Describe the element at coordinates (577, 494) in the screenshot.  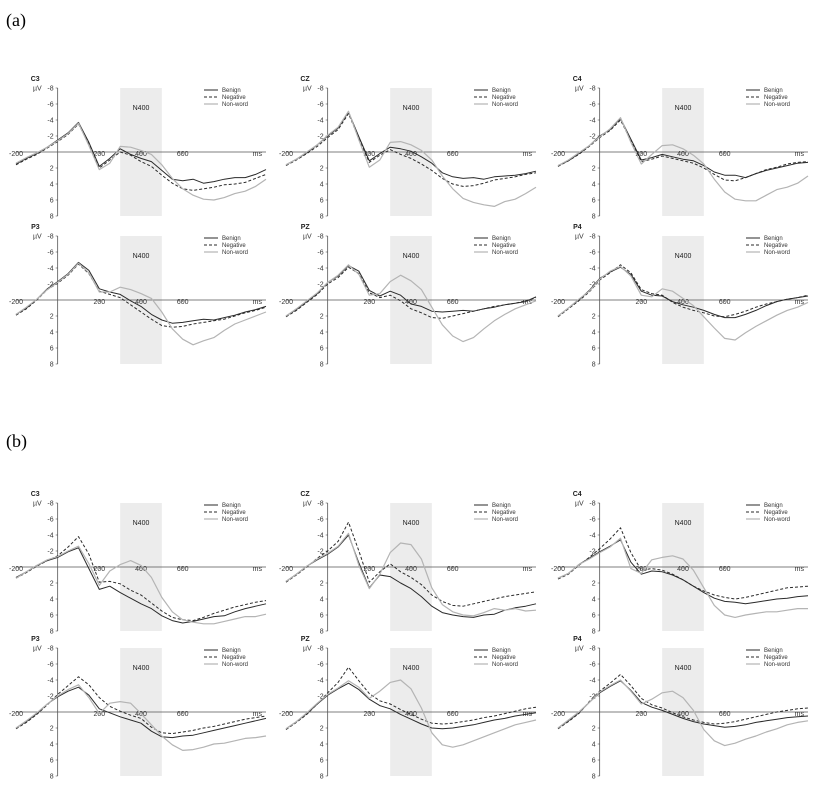
I see `electrode-label: C4` at that location.